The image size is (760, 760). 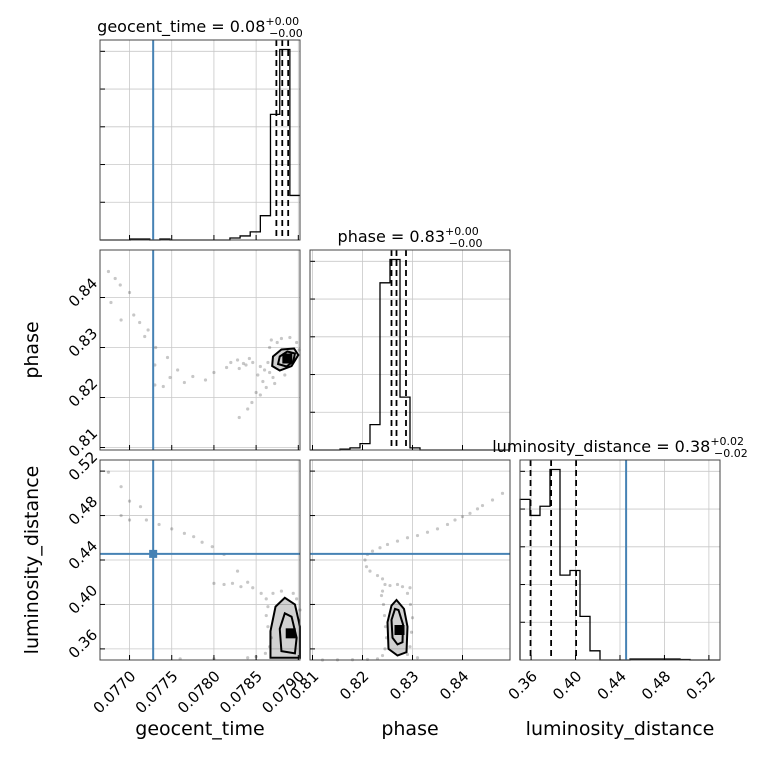 What do you see at coordinates (32, 349) in the screenshot?
I see `y-axis-label-phase: phase` at bounding box center [32, 349].